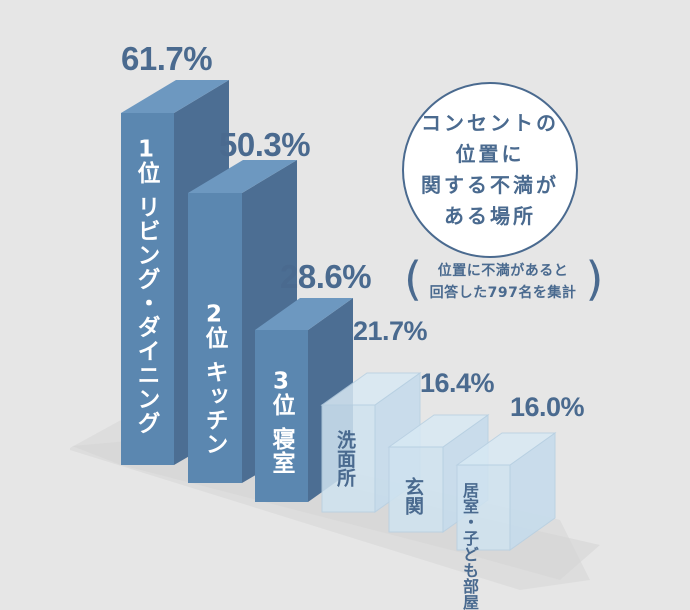  Describe the element at coordinates (547, 407) in the screenshot. I see `value-label-bar-6: 16.0%` at that location.